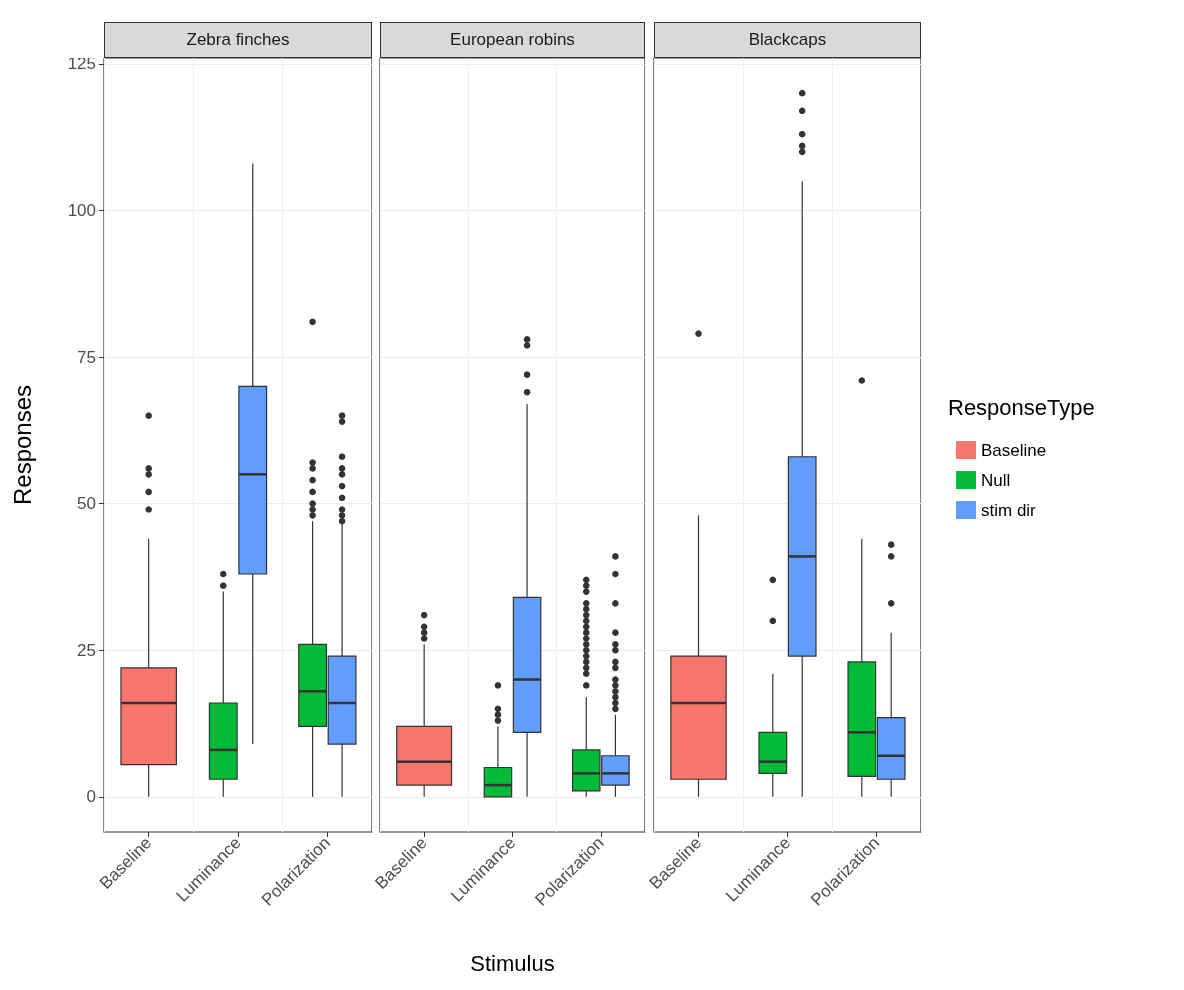 The image size is (1184, 990). Describe the element at coordinates (996, 480) in the screenshot. I see `legend-label: Null` at that location.